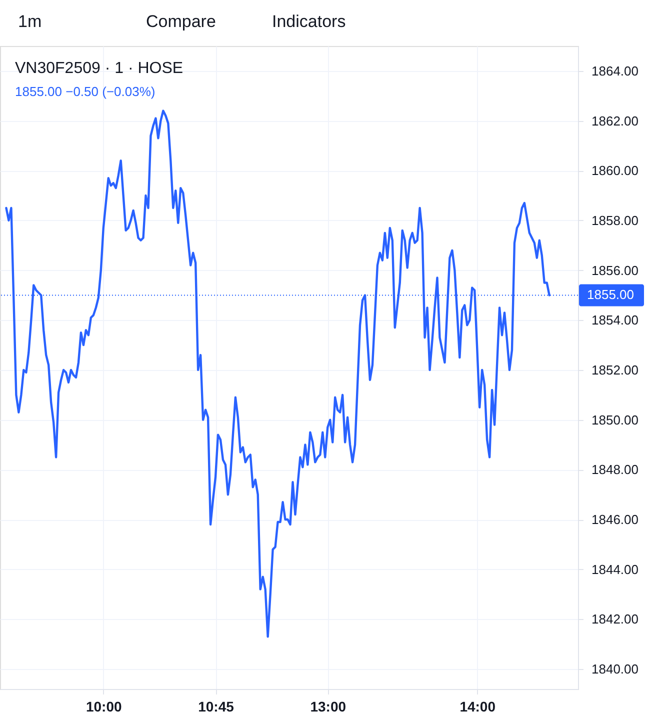  Describe the element at coordinates (99, 68) in the screenshot. I see `text: VN30F2509 · 1 · HOSE` at that location.